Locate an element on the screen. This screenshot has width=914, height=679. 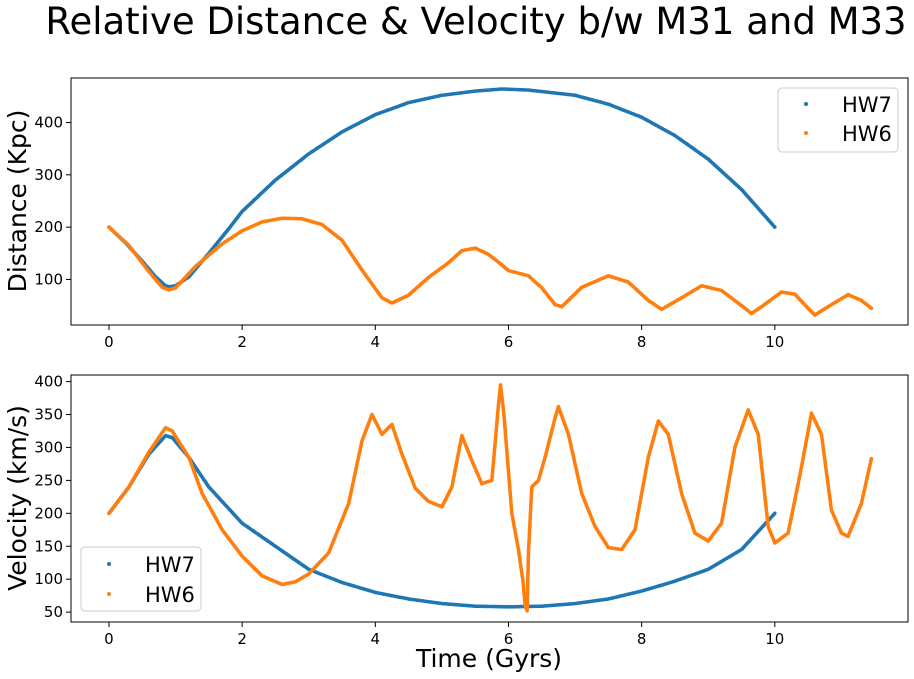
distance-x-tick-label: 4 is located at coordinates (376, 342).